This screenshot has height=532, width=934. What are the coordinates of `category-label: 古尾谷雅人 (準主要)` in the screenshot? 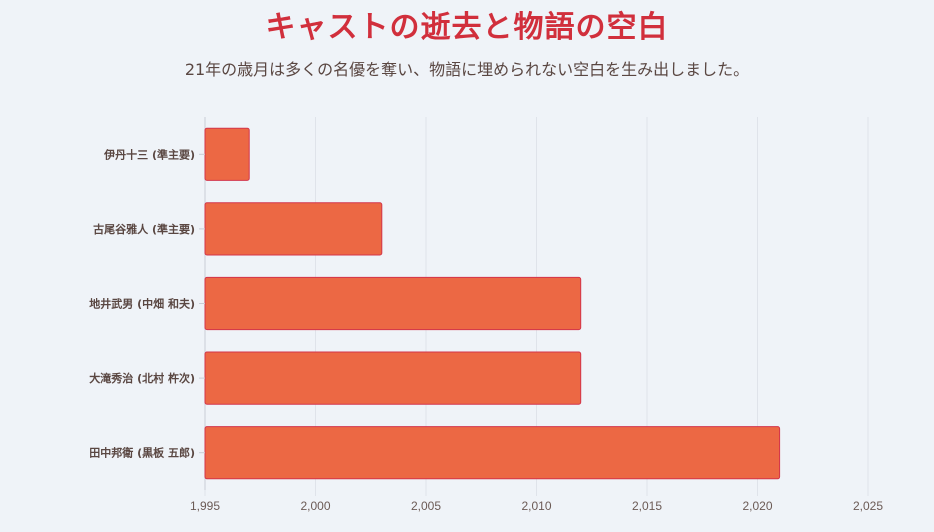 It's located at (144, 229).